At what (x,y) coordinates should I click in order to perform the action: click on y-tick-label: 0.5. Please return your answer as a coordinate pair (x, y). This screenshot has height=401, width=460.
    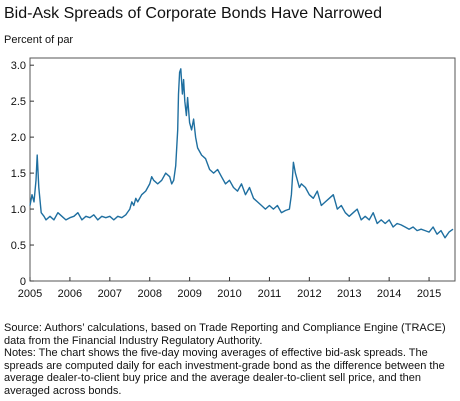
    Looking at the image, I should click on (18, 246).